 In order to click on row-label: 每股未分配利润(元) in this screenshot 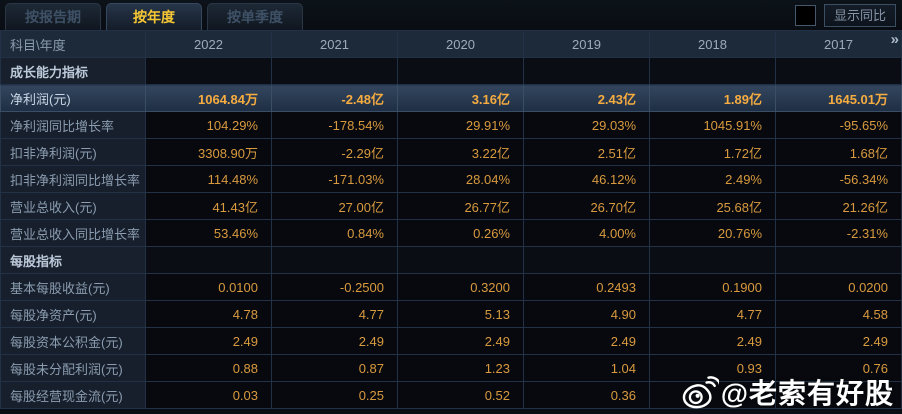, I will do `click(73, 368)`.